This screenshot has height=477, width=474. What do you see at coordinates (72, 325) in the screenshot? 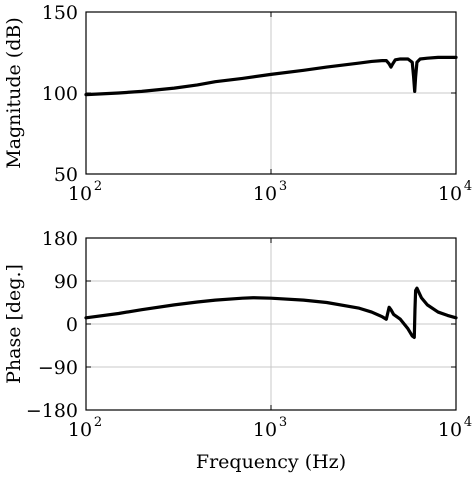
I see `phase-y-tick-label: 0` at bounding box center [72, 325].